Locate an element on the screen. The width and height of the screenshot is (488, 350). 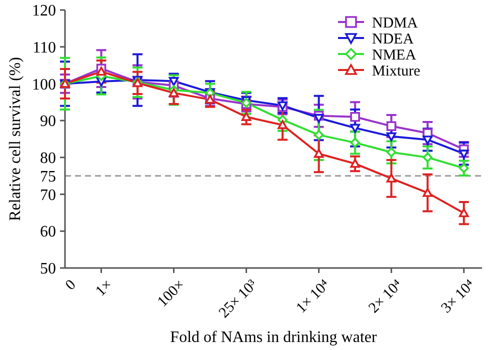
y-tick-label: 90 is located at coordinates (48, 121).